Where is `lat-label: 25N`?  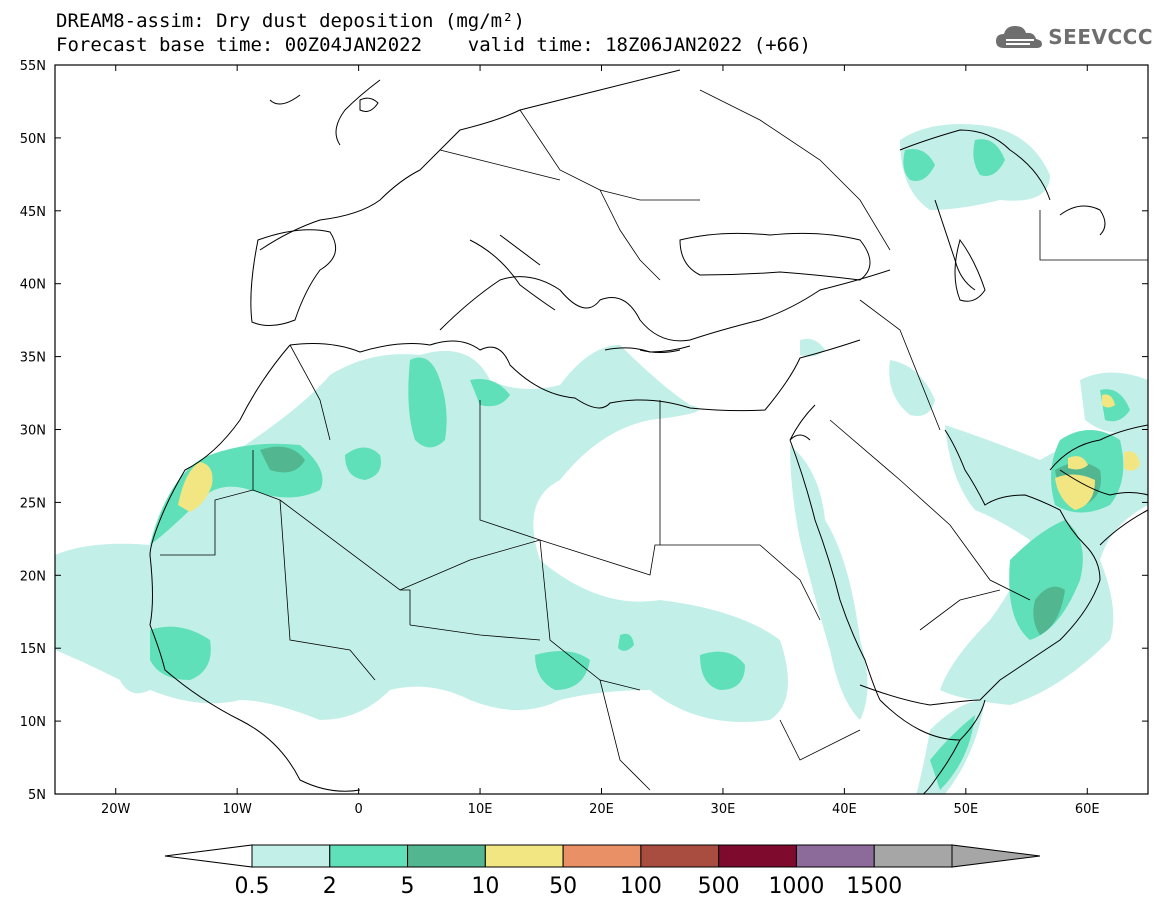 lat-label: 25N is located at coordinates (33, 503).